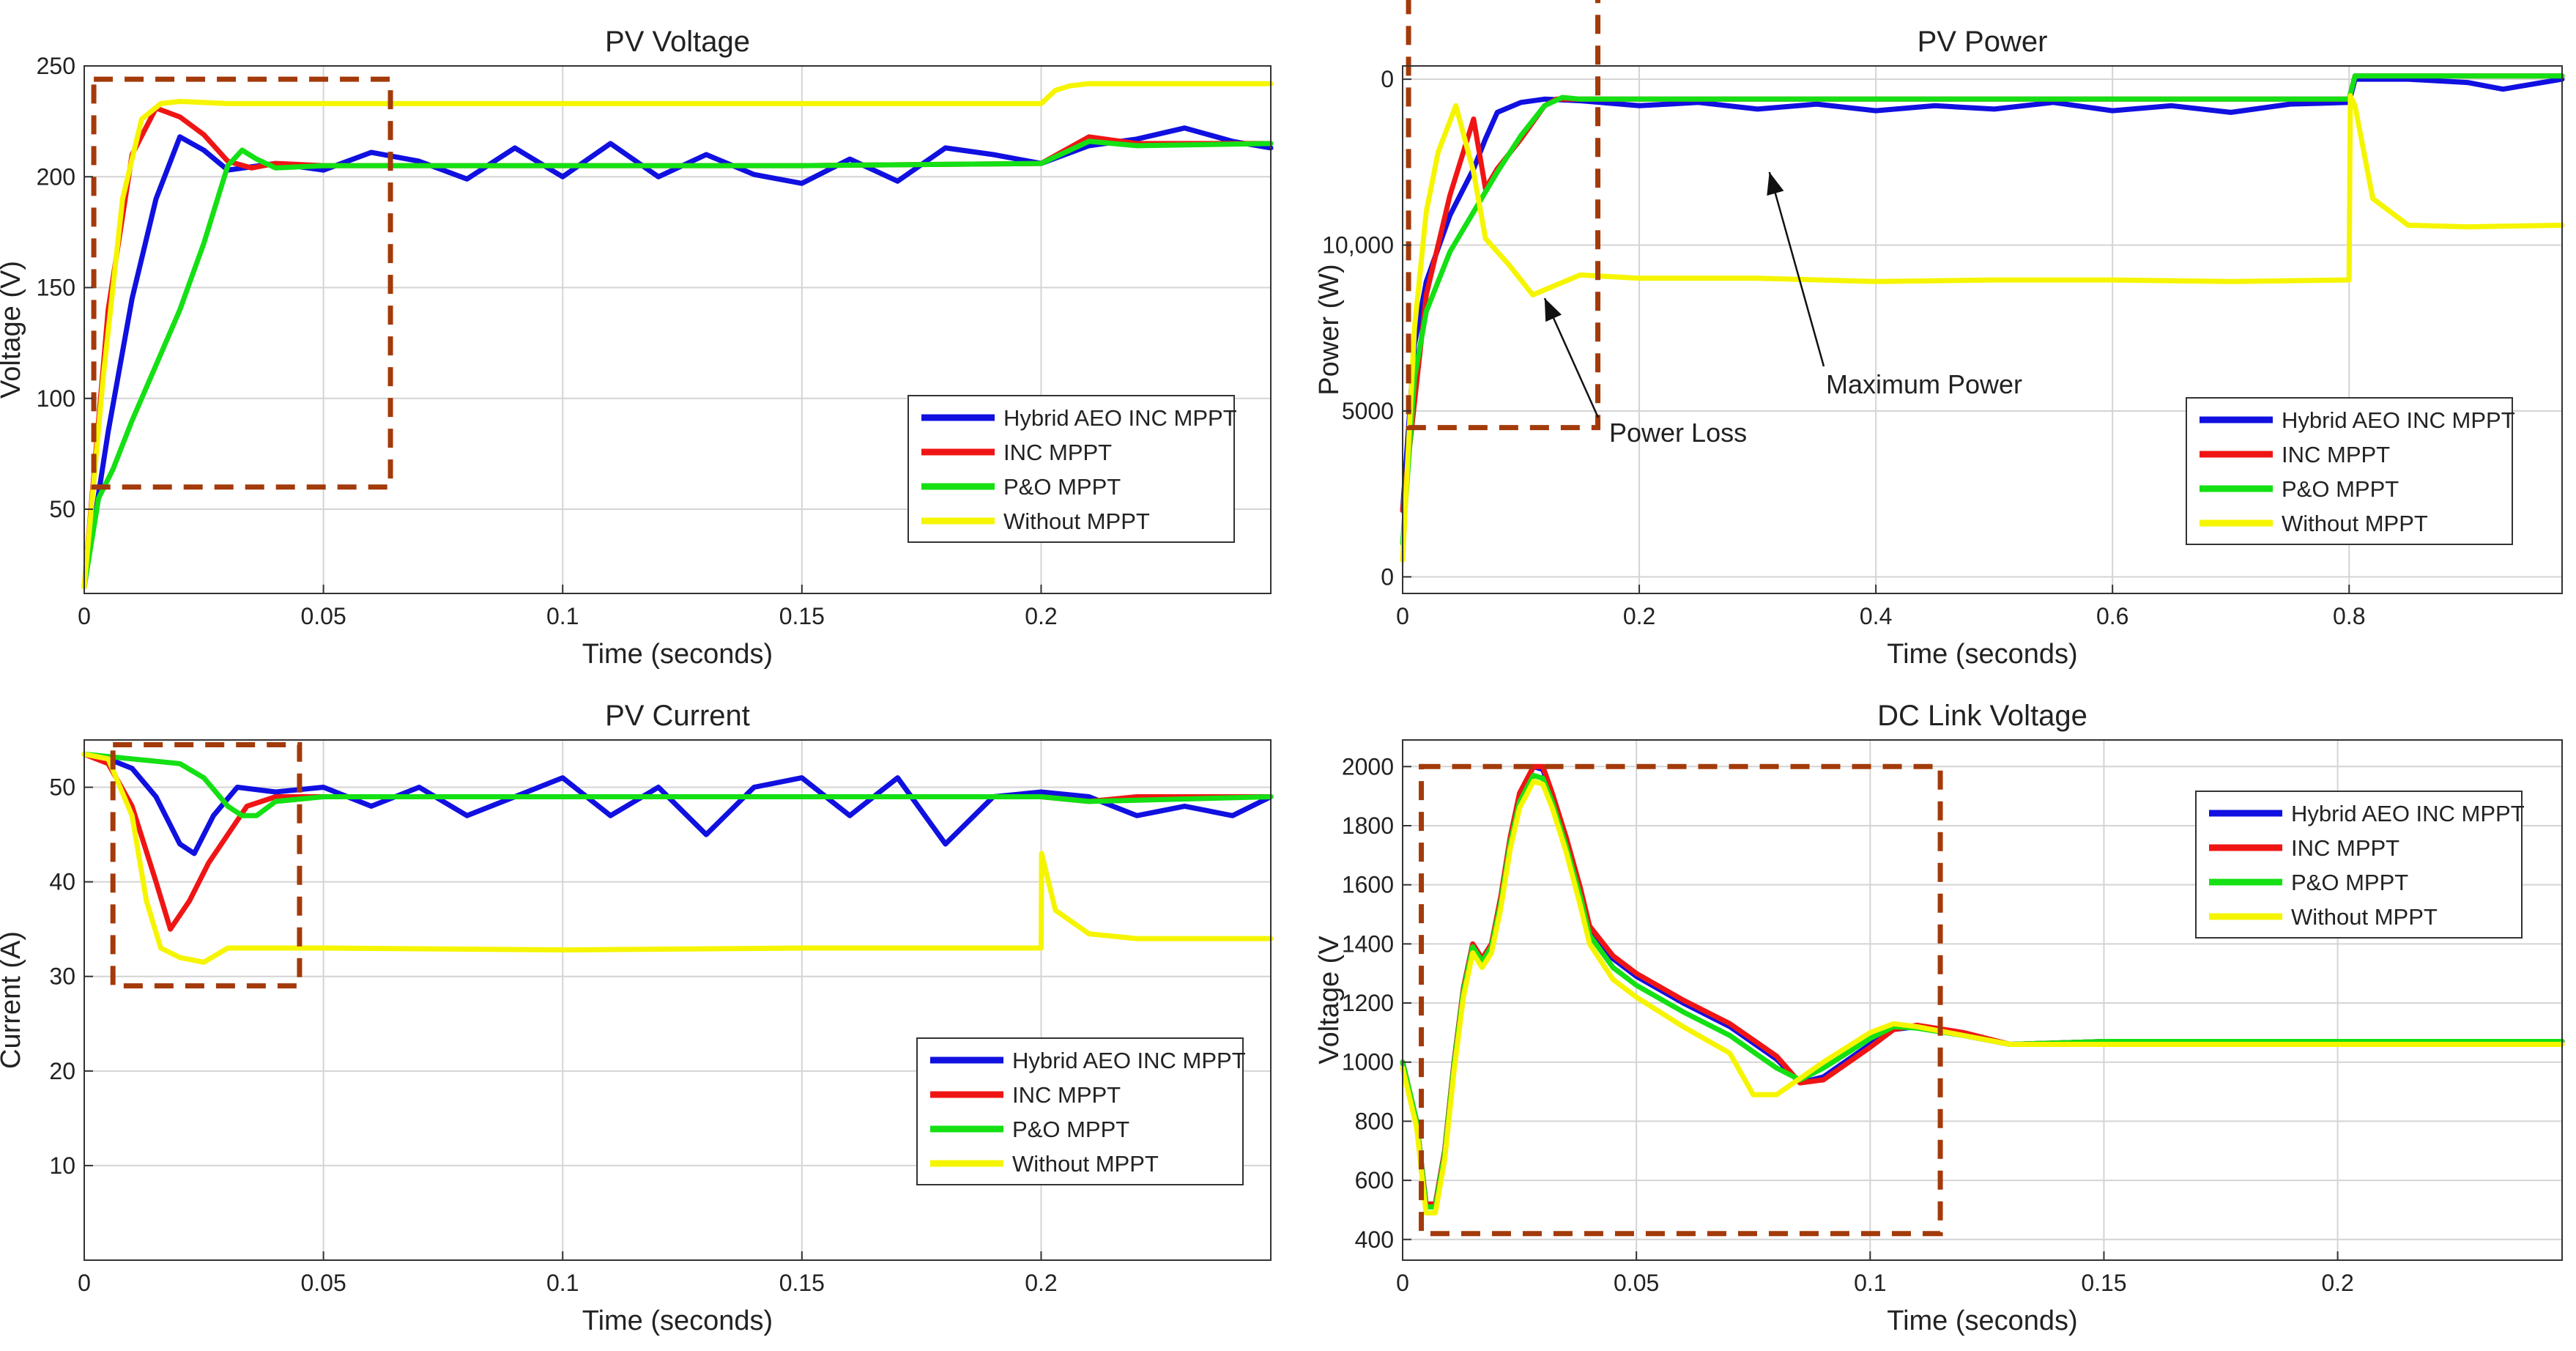  I want to click on chart-title: PV Current, so click(677, 716).